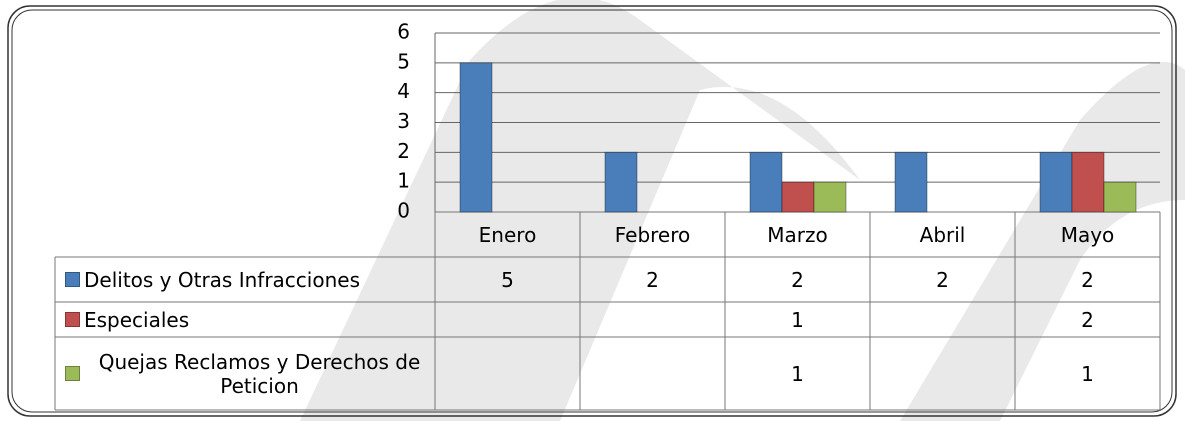  What do you see at coordinates (403, 61) in the screenshot?
I see `y-tick-label: 5` at bounding box center [403, 61].